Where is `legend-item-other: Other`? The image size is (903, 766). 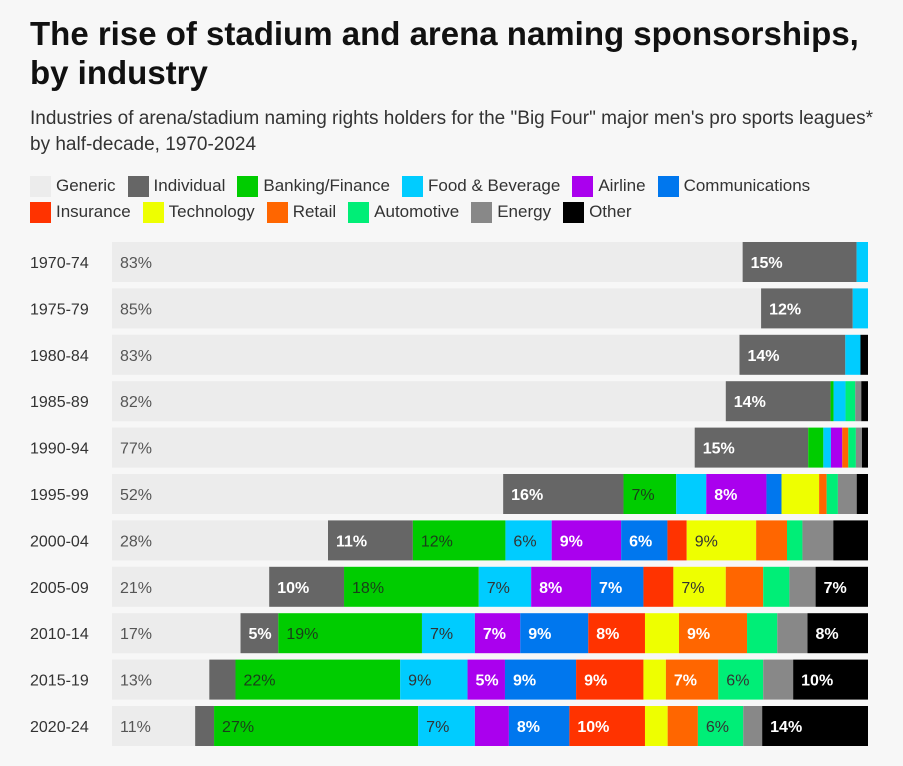 legend-item-other: Other is located at coordinates (597, 212).